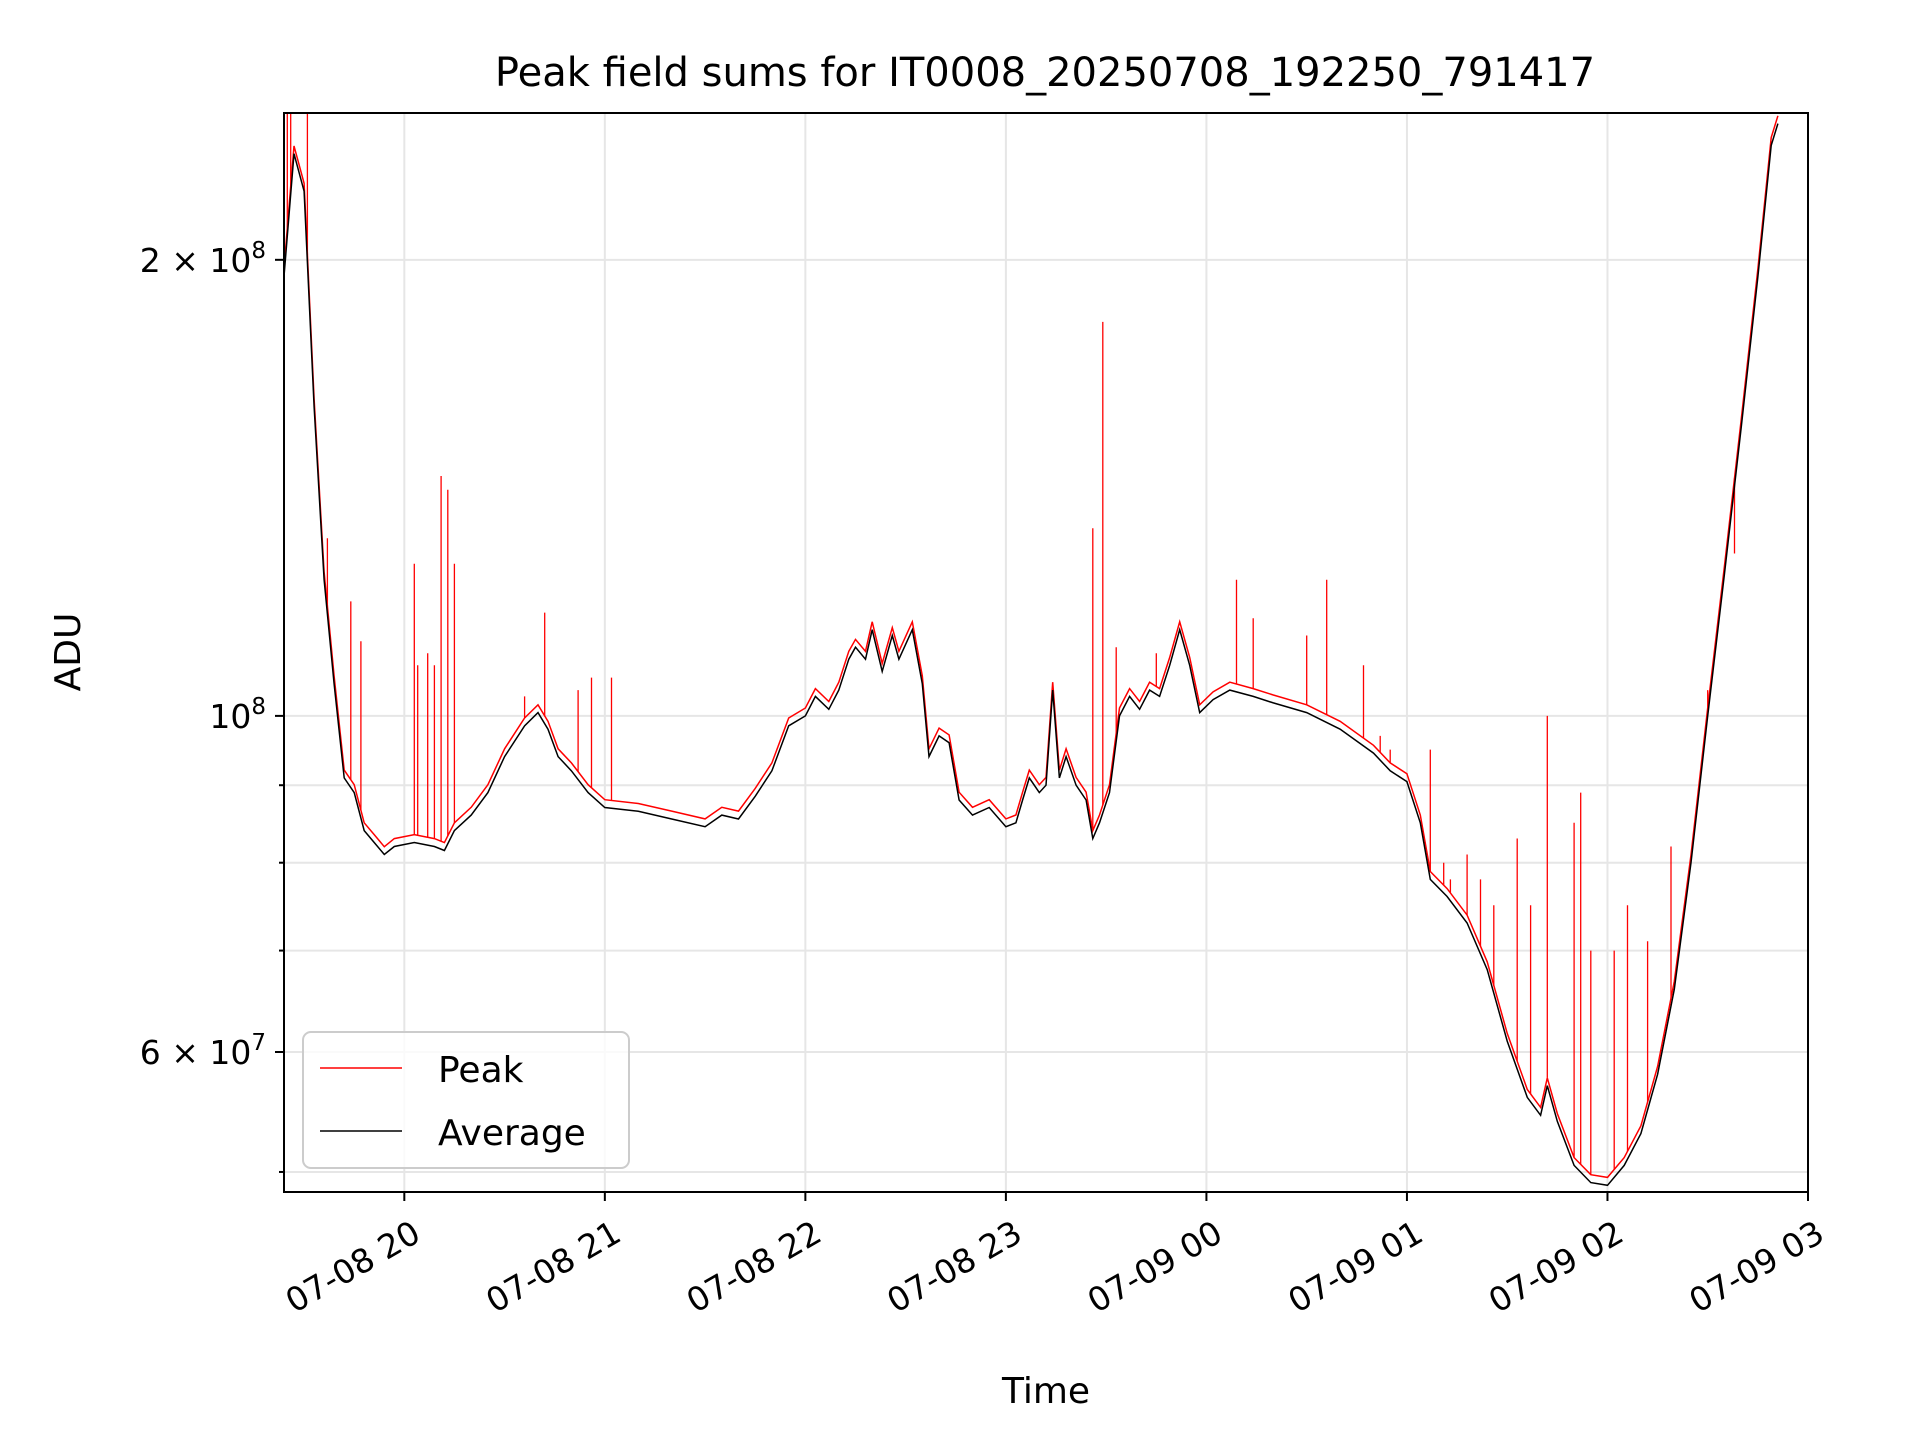  I want to click on y-tick-label: 108, so click(237, 715).